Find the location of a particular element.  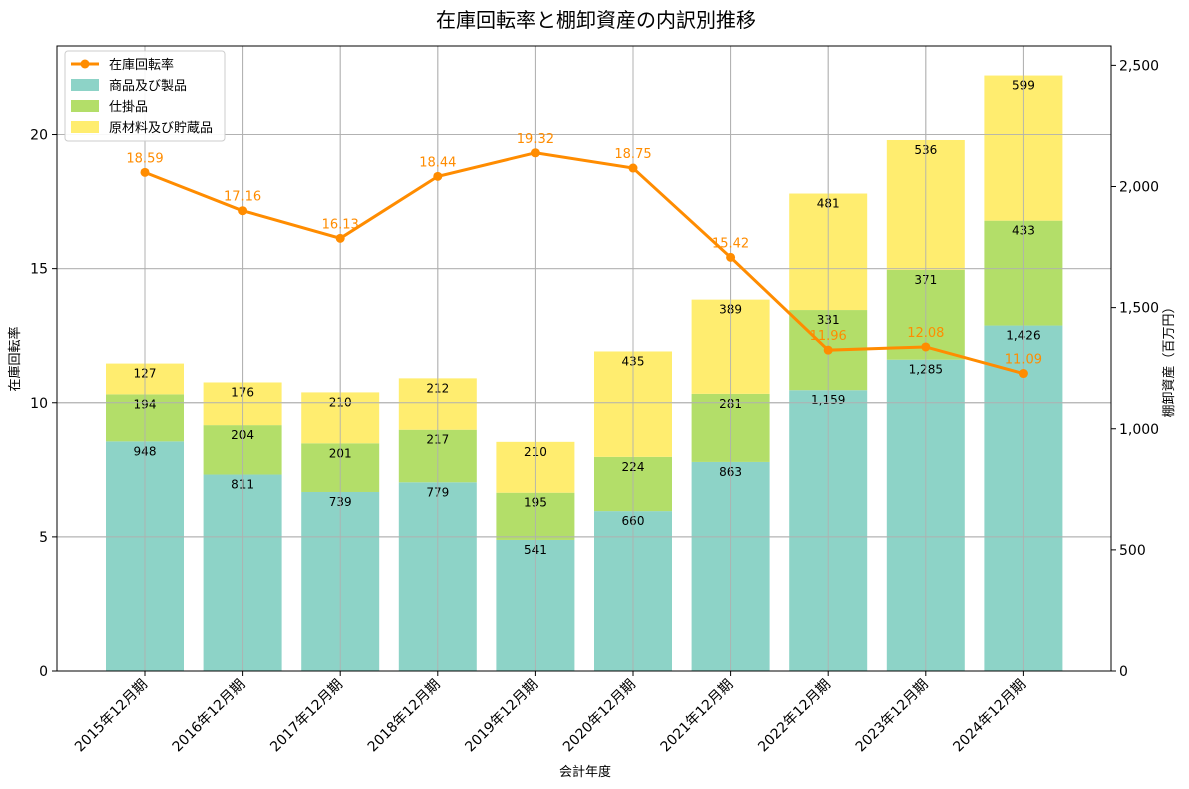

x-tick-label: 2017年12月期 is located at coordinates (306, 716).